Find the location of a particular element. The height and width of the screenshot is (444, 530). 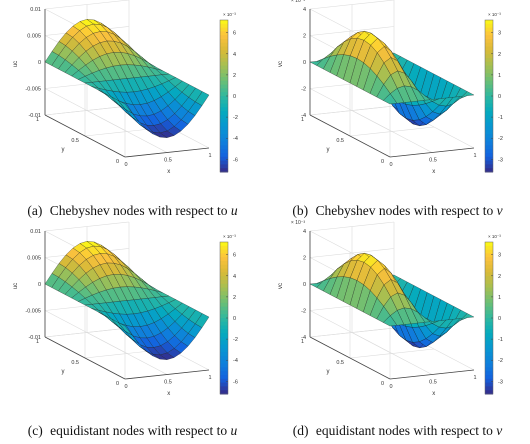

tick-labels: -0.01 -0.005 0 0.005 0.01 0 0.5 1 0 0.5 1 is located at coordinates (118, 309).